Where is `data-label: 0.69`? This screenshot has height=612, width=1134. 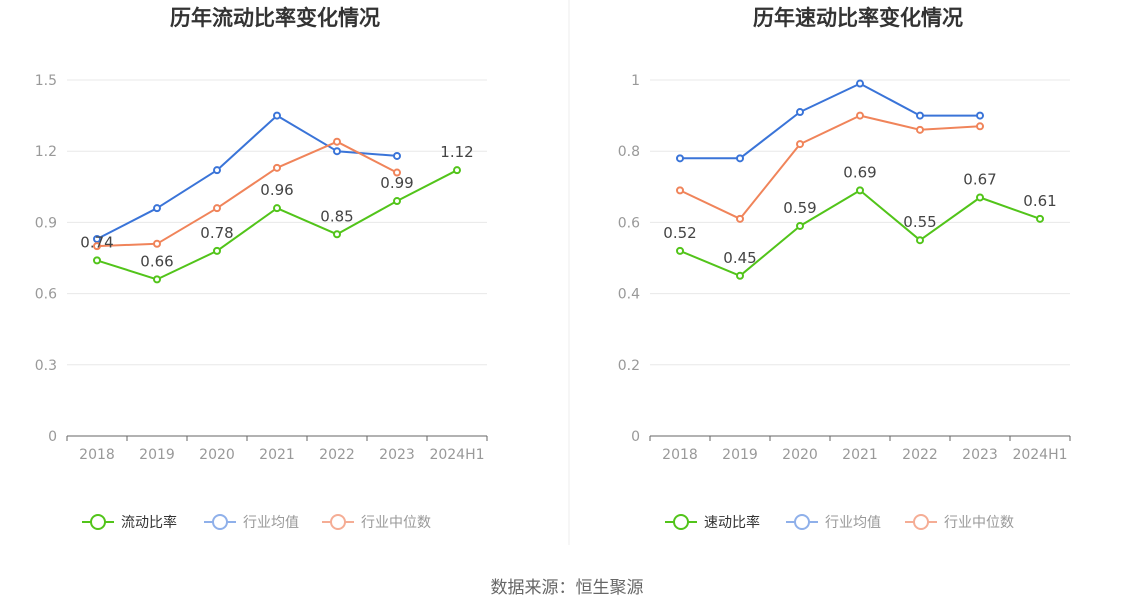 data-label: 0.69 is located at coordinates (859, 172).